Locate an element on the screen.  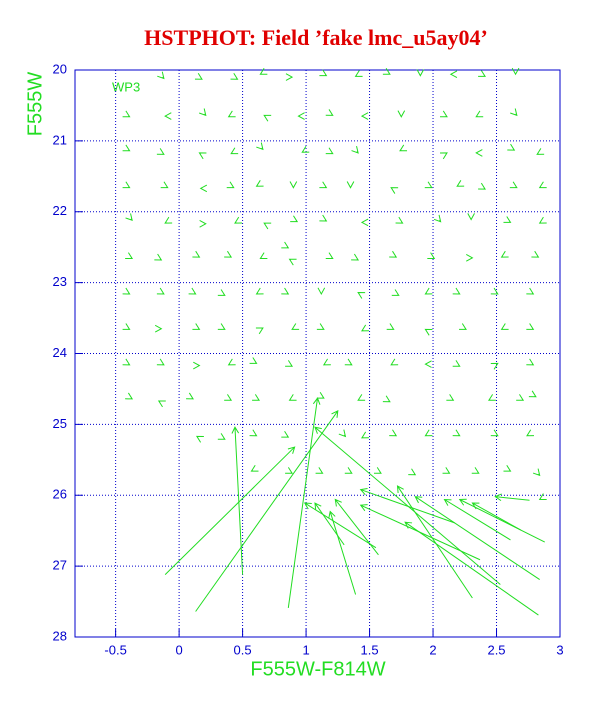
chart-title: HSTPHOT: Field ’fake lmc_u5ay04’ is located at coordinates (316, 37).